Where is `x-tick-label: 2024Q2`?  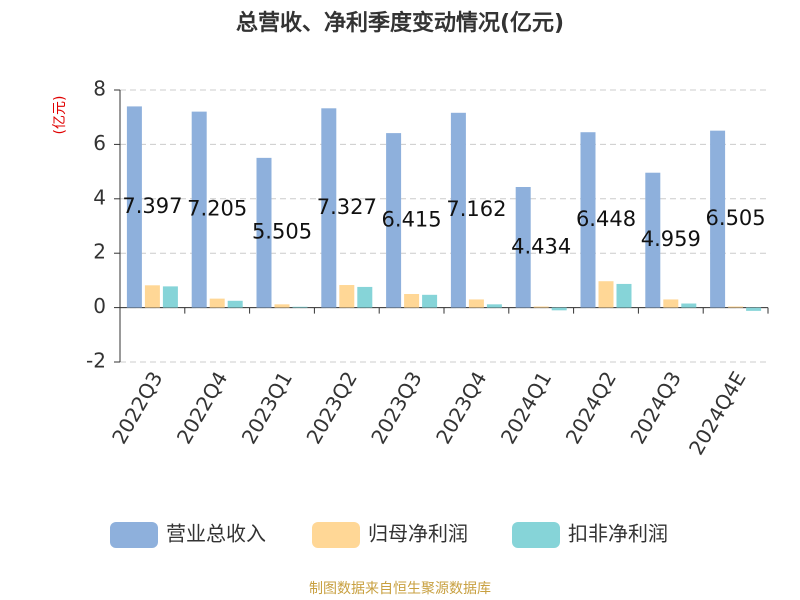 x-tick-label: 2024Q2 is located at coordinates (591, 407).